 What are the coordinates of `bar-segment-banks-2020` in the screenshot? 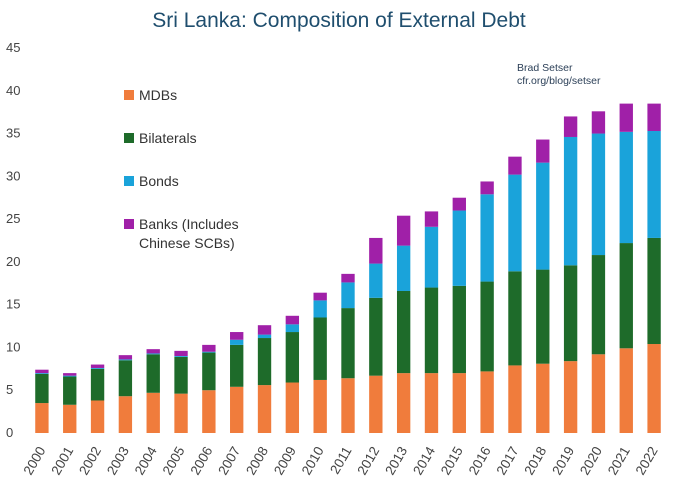 It's located at (598, 122).